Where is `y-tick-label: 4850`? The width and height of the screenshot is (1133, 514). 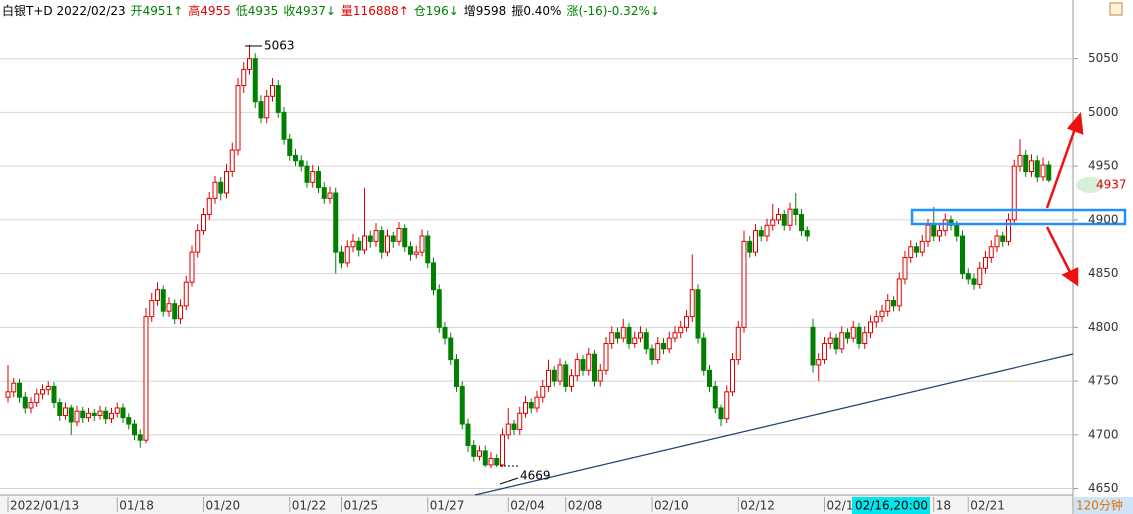 y-tick-label: 4850 is located at coordinates (1103, 273).